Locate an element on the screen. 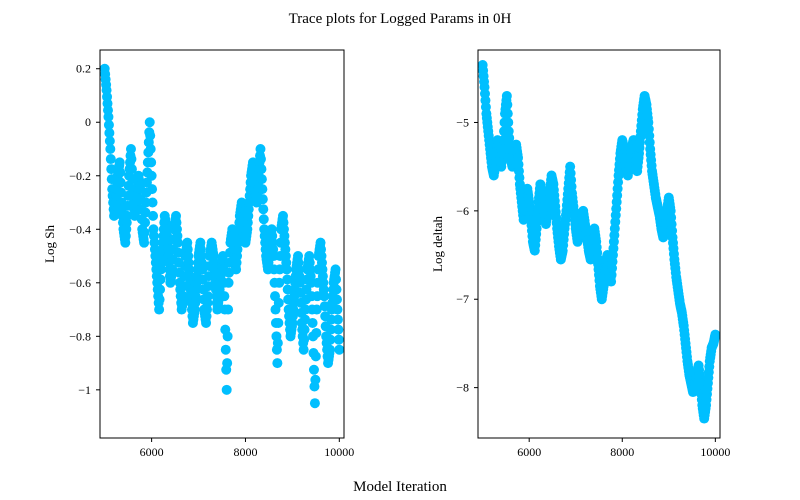 The width and height of the screenshot is (800, 500). y-axis-label: Log Sh is located at coordinates (49, 244).